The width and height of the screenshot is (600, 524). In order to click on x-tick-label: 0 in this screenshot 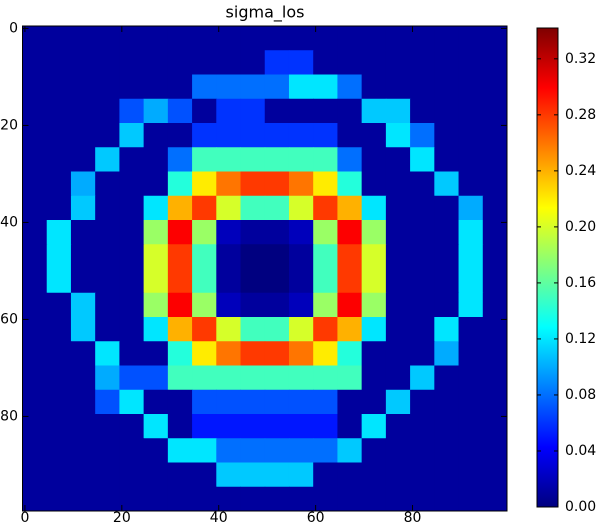, I will do `click(24, 517)`.